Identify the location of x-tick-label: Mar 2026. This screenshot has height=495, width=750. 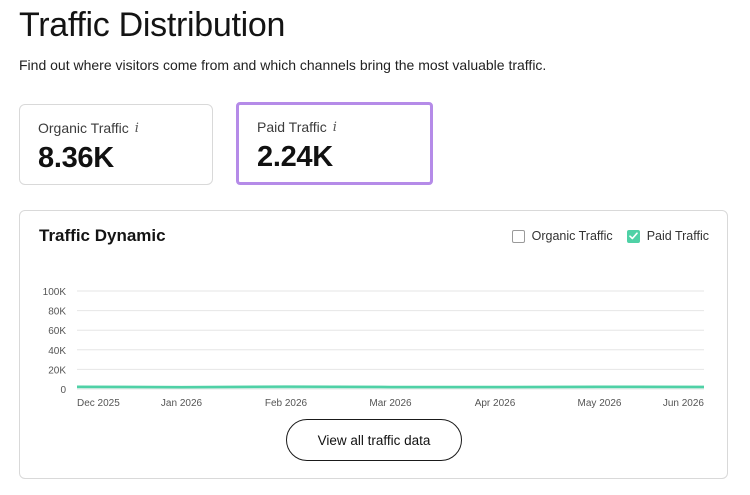
(390, 403).